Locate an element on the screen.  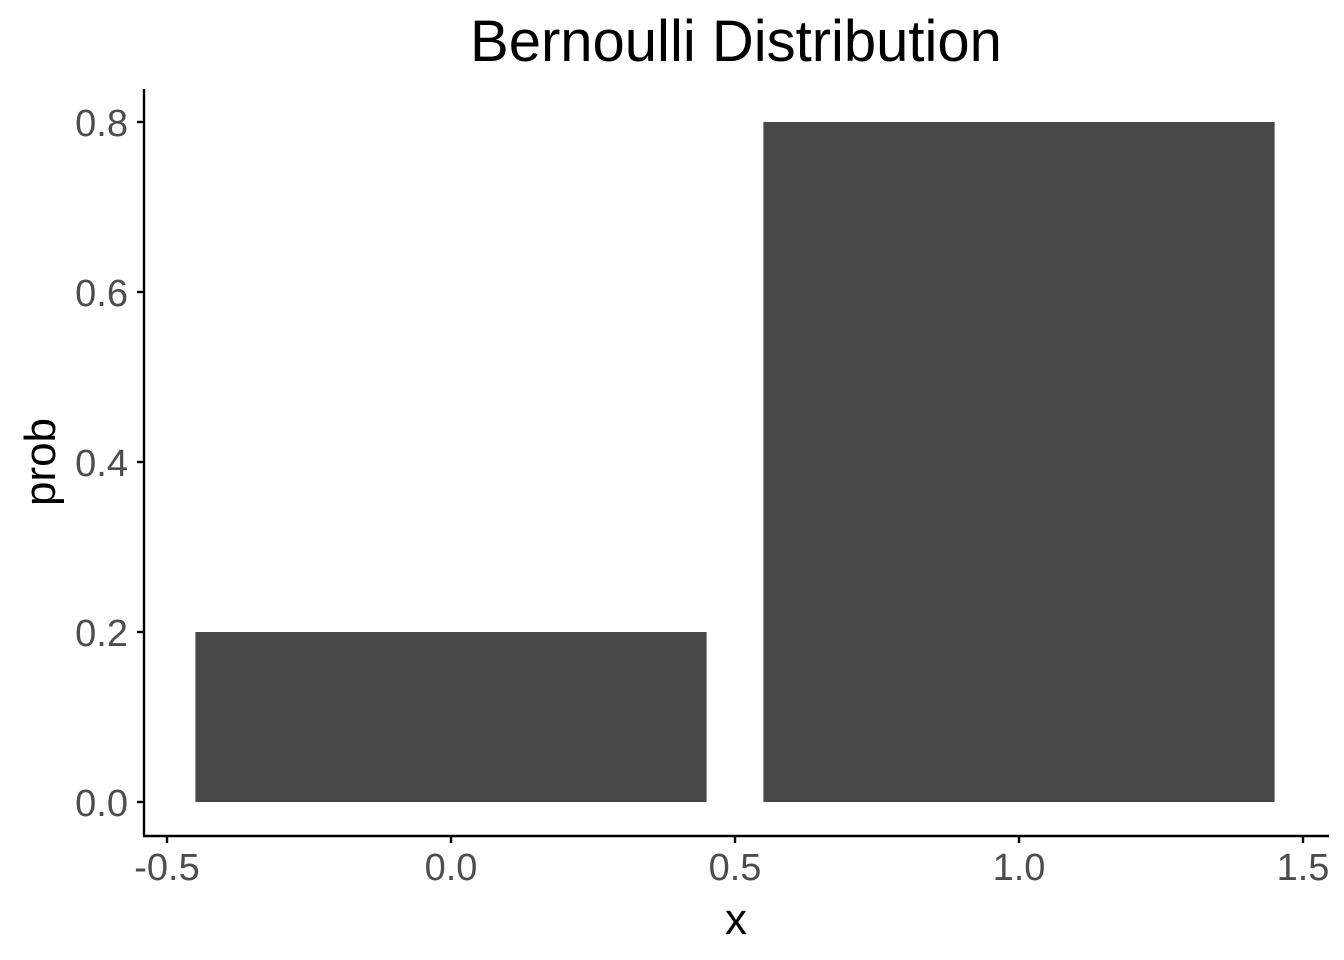
y-tick-label: 0.6 is located at coordinates (101, 294).